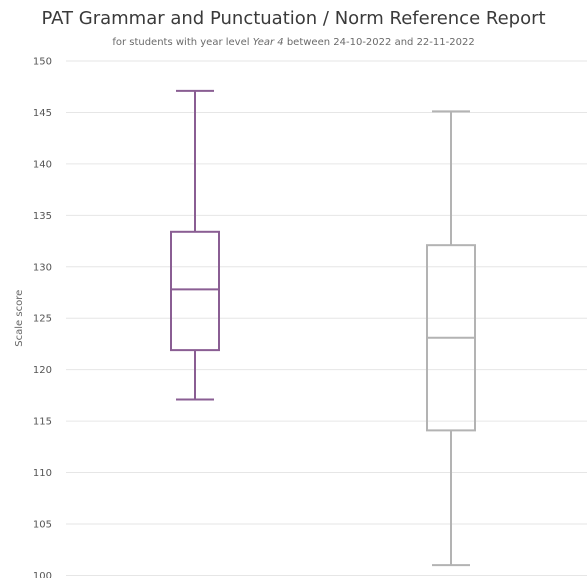  What do you see at coordinates (42, 370) in the screenshot?
I see `y-tick-label-120: 120` at bounding box center [42, 370].